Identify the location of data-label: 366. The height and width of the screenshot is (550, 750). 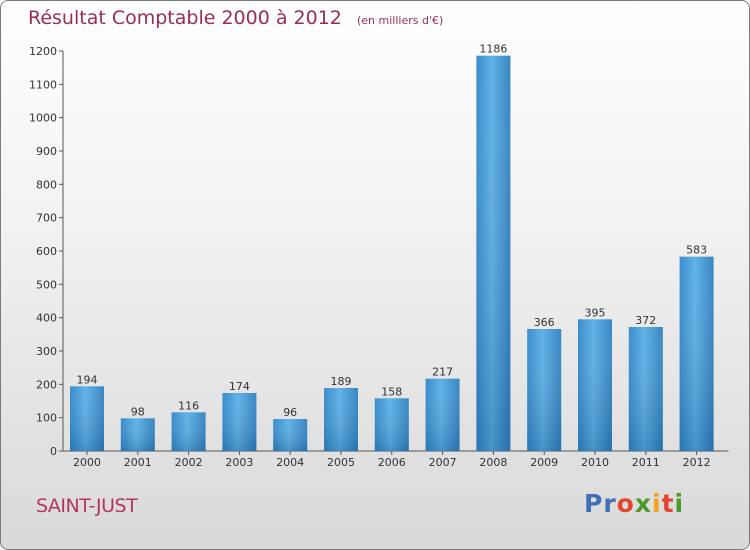
(544, 322).